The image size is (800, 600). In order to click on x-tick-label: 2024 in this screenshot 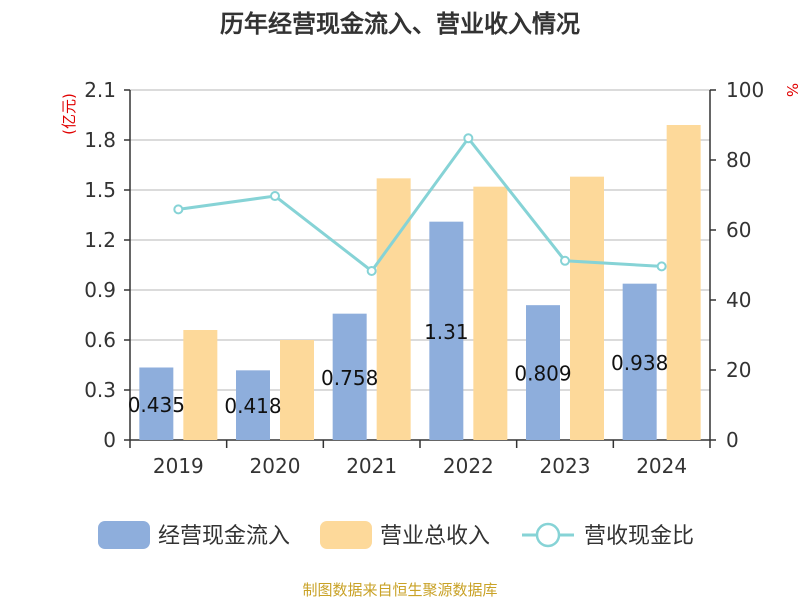, I will do `click(661, 466)`.